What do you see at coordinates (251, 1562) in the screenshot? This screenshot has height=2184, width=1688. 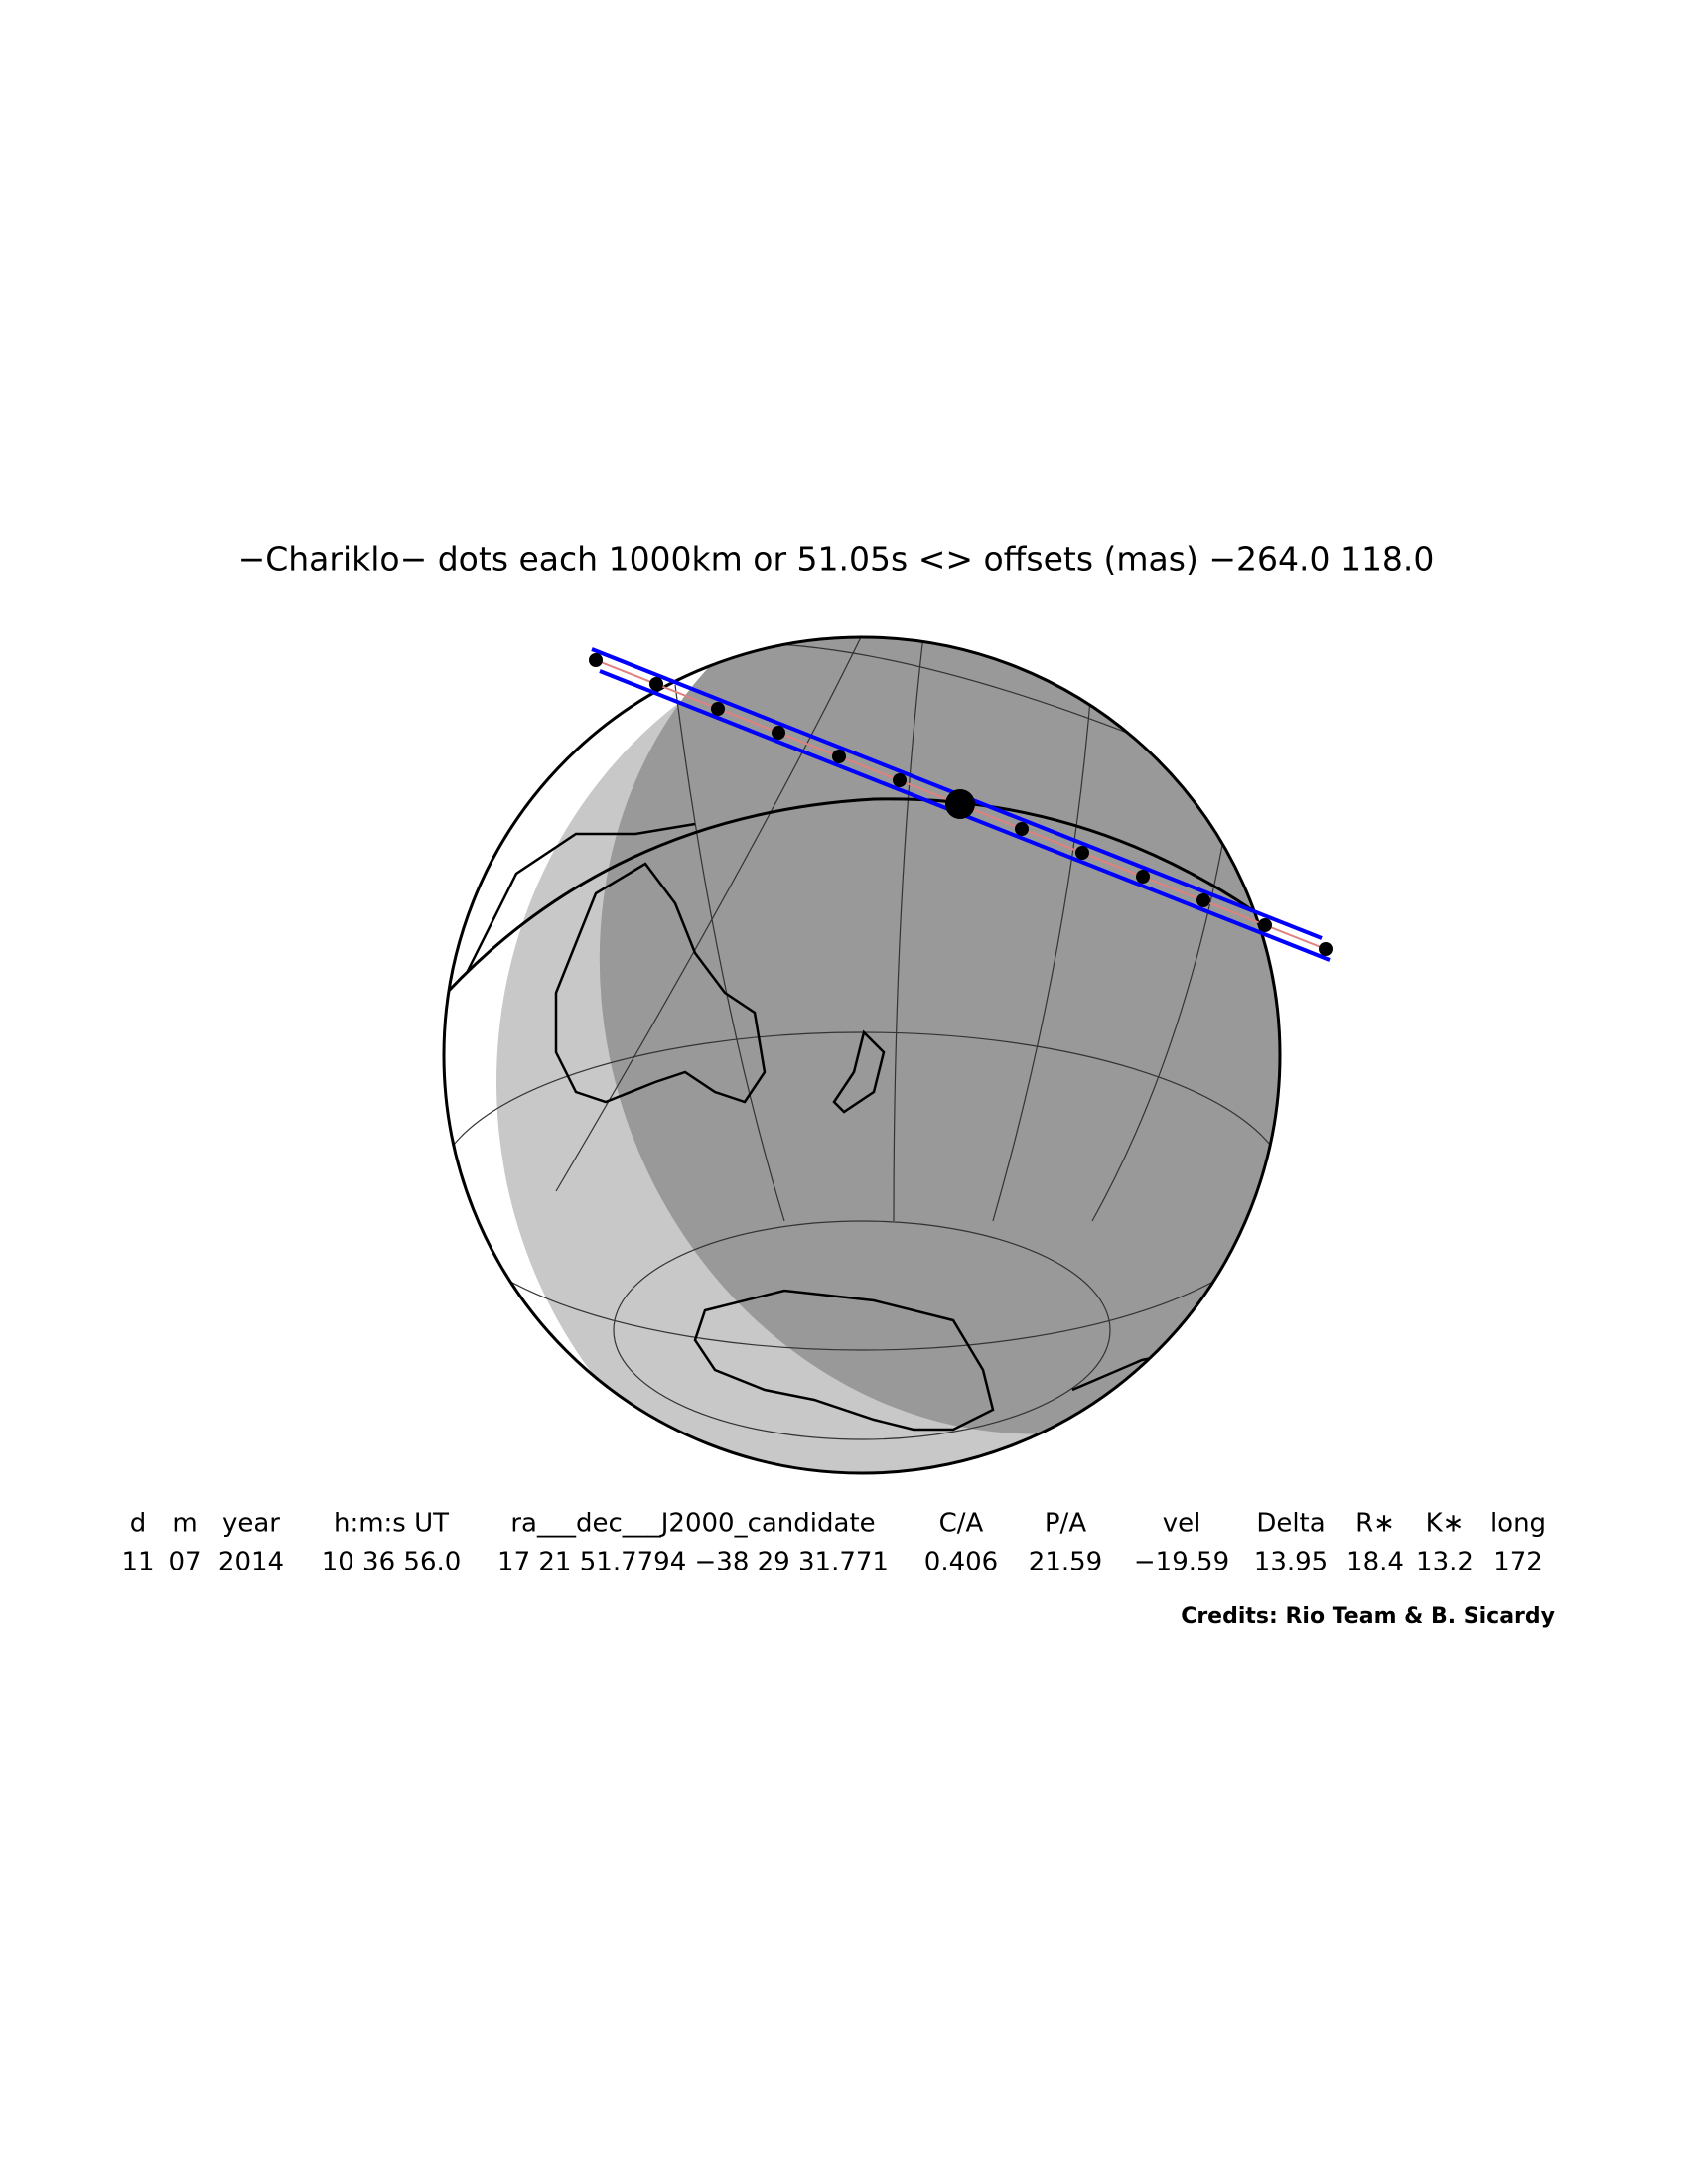 I see `column-value: 2014` at bounding box center [251, 1562].